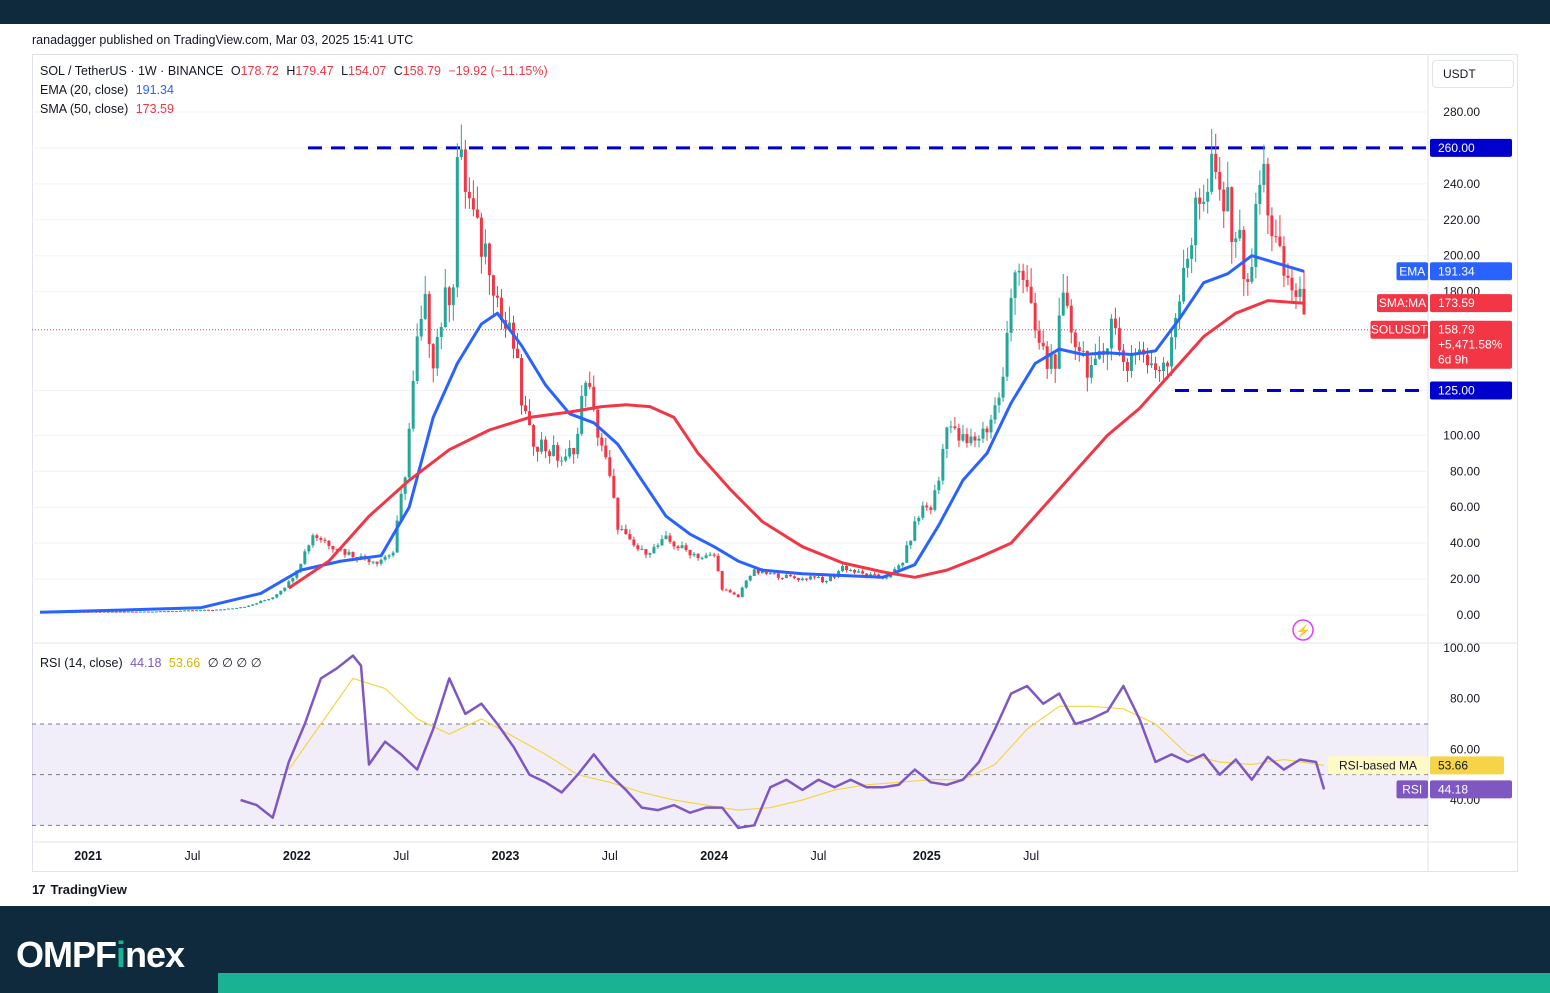 The height and width of the screenshot is (993, 1550). What do you see at coordinates (154, 90) in the screenshot?
I see `ema-value: 191.34` at bounding box center [154, 90].